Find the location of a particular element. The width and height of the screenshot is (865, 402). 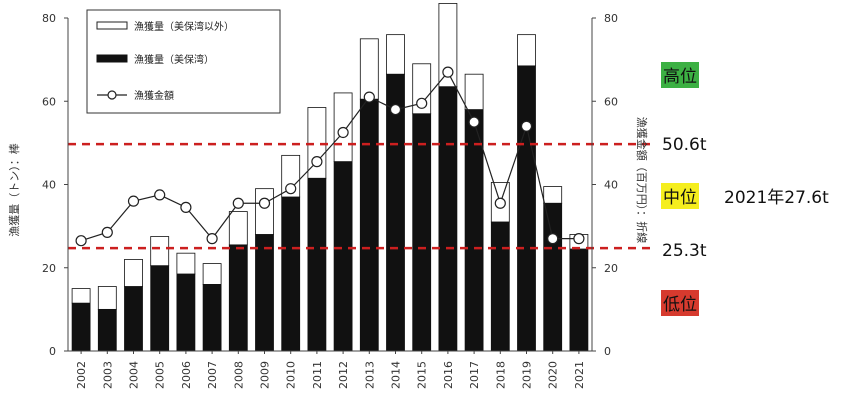

bar-mihowan-2007 is located at coordinates (212, 317).